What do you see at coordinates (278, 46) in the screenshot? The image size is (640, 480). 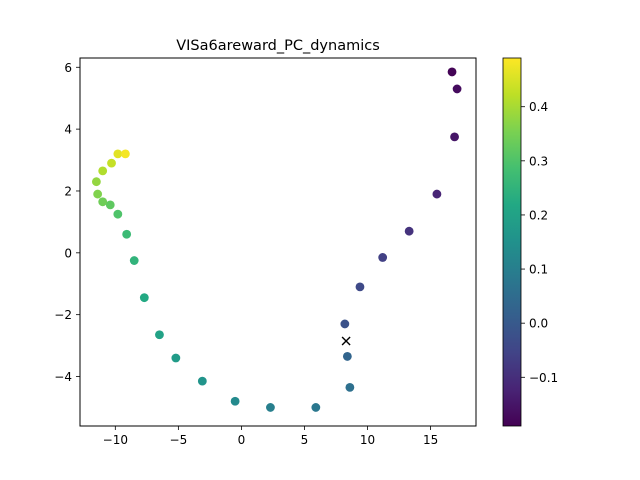 I see `chart-title: VISa6areward_PC_dynamics` at bounding box center [278, 46].